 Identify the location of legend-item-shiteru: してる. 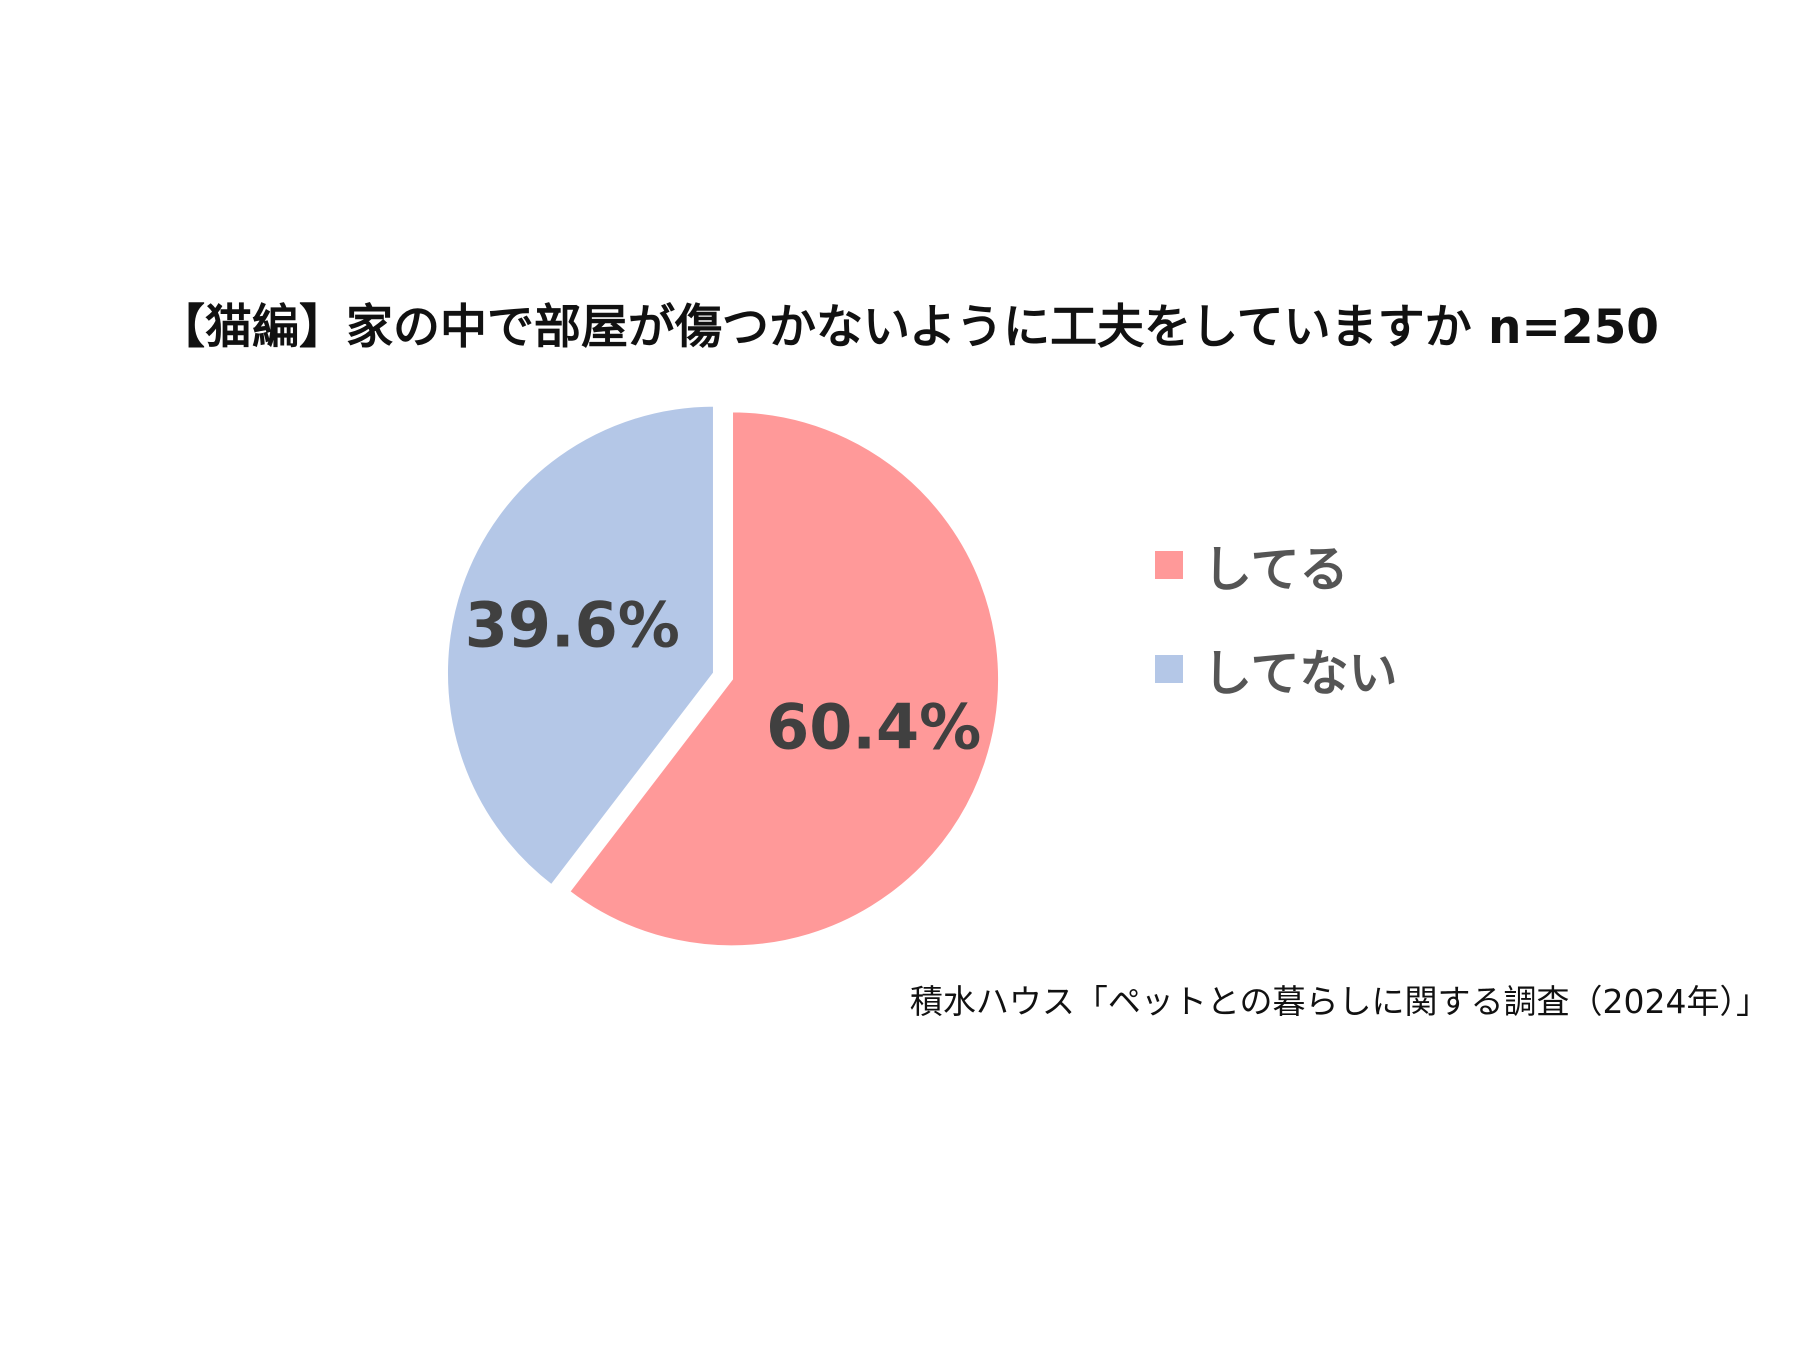
(1276, 569).